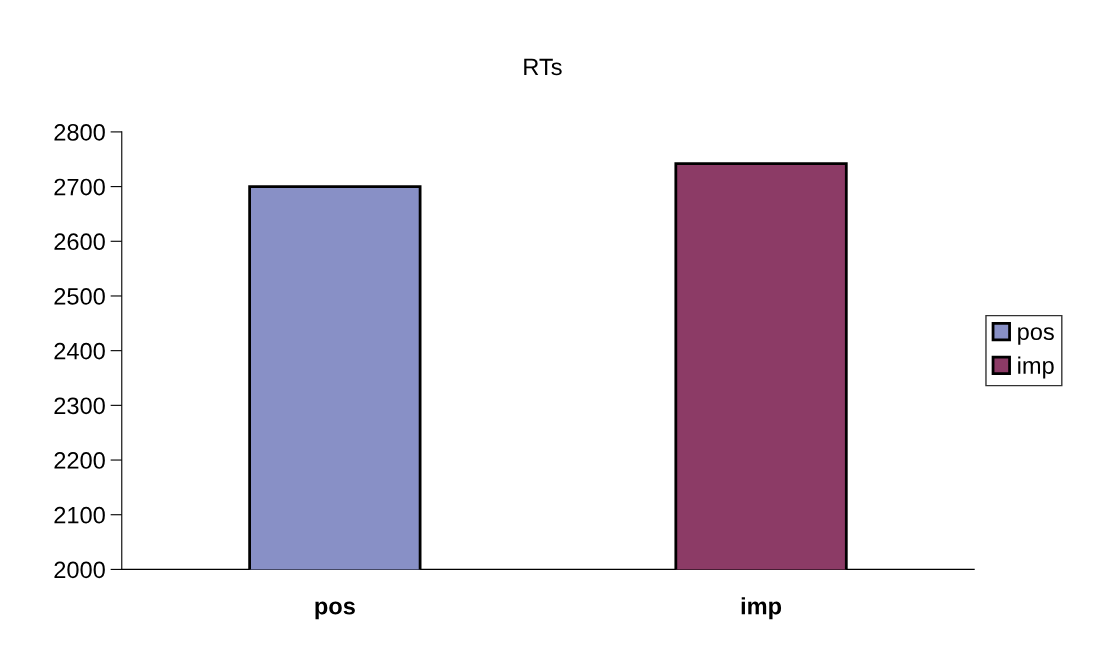 The width and height of the screenshot is (1107, 653). I want to click on y-tick-label: 2800, so click(79, 132).